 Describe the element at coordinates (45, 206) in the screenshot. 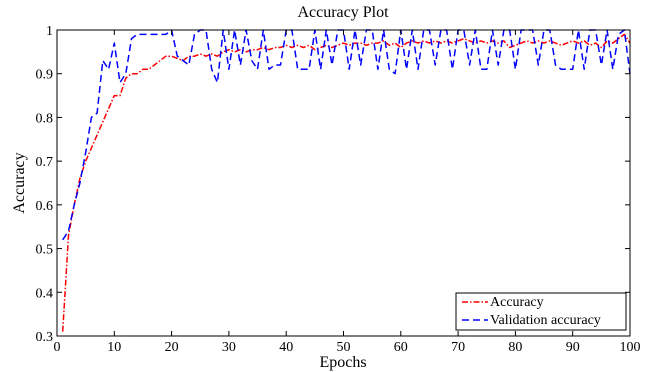

I see `y-tick-label: 0.6` at that location.